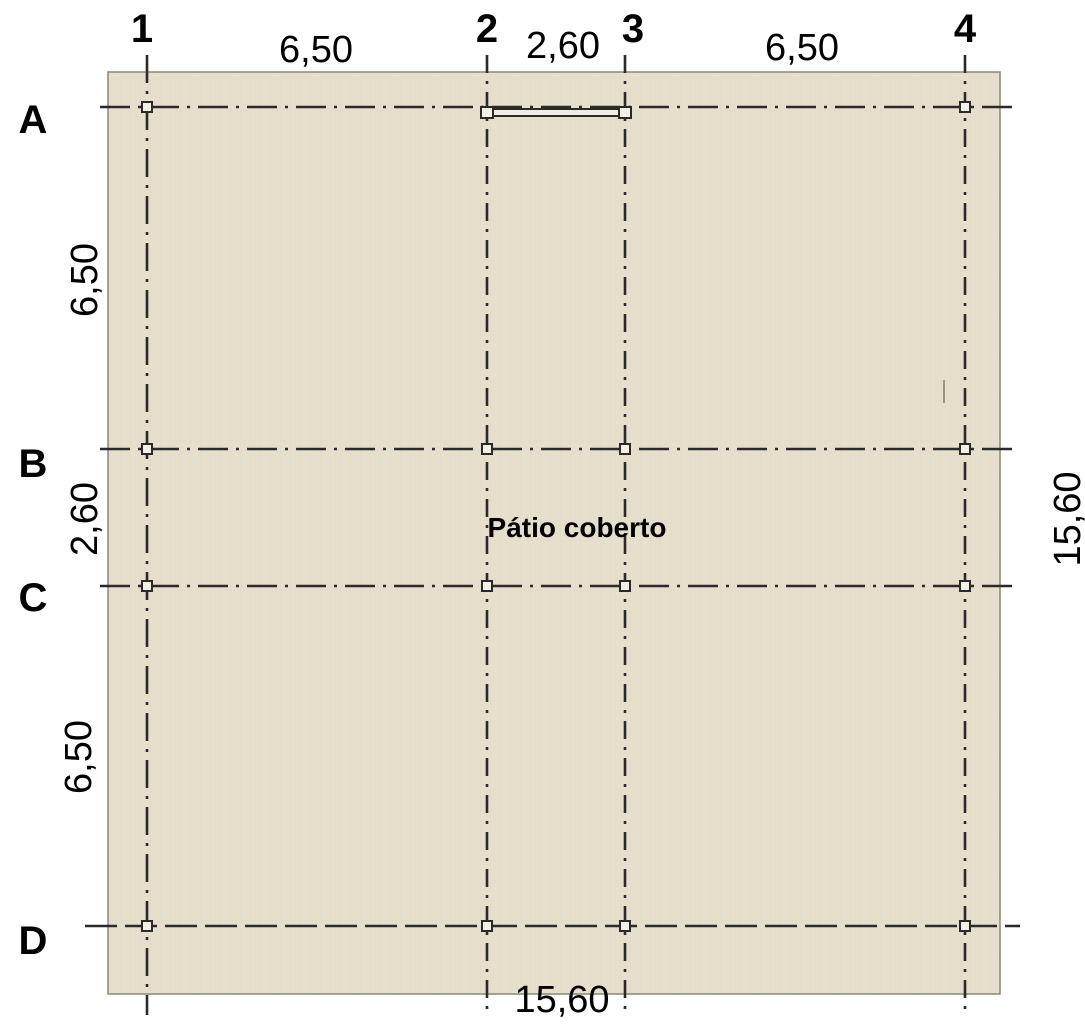 The image size is (1085, 1024). I want to click on axis-label-D: D, so click(33, 941).